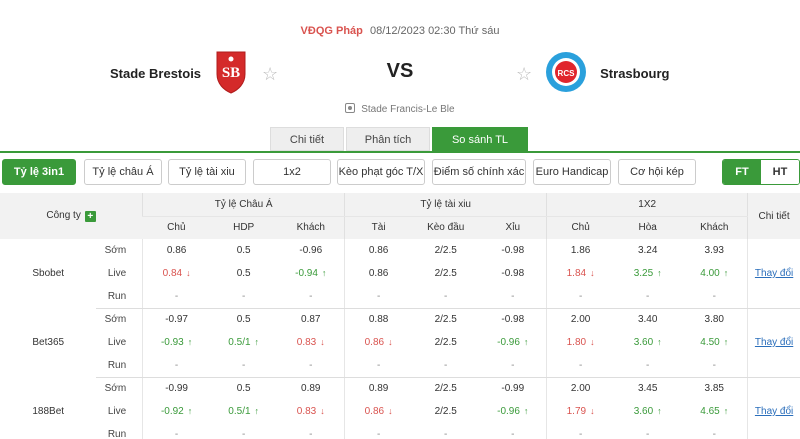  What do you see at coordinates (773, 297) in the screenshot?
I see `detail-cell` at bounding box center [773, 297].